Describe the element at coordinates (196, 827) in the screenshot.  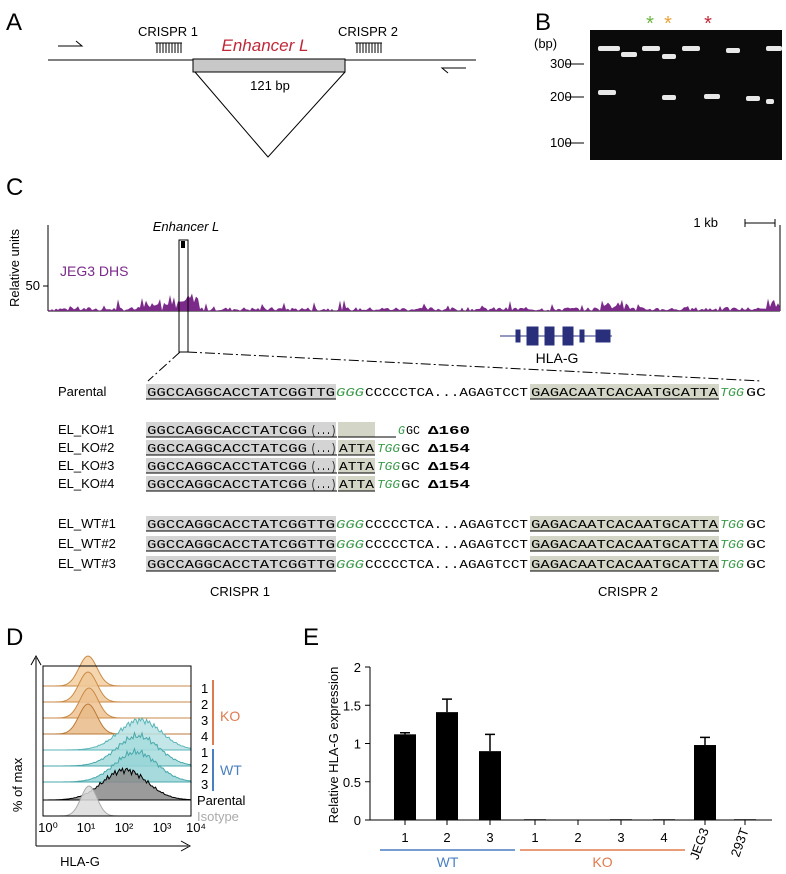
I see `x-tick-label: 10⁴` at that location.